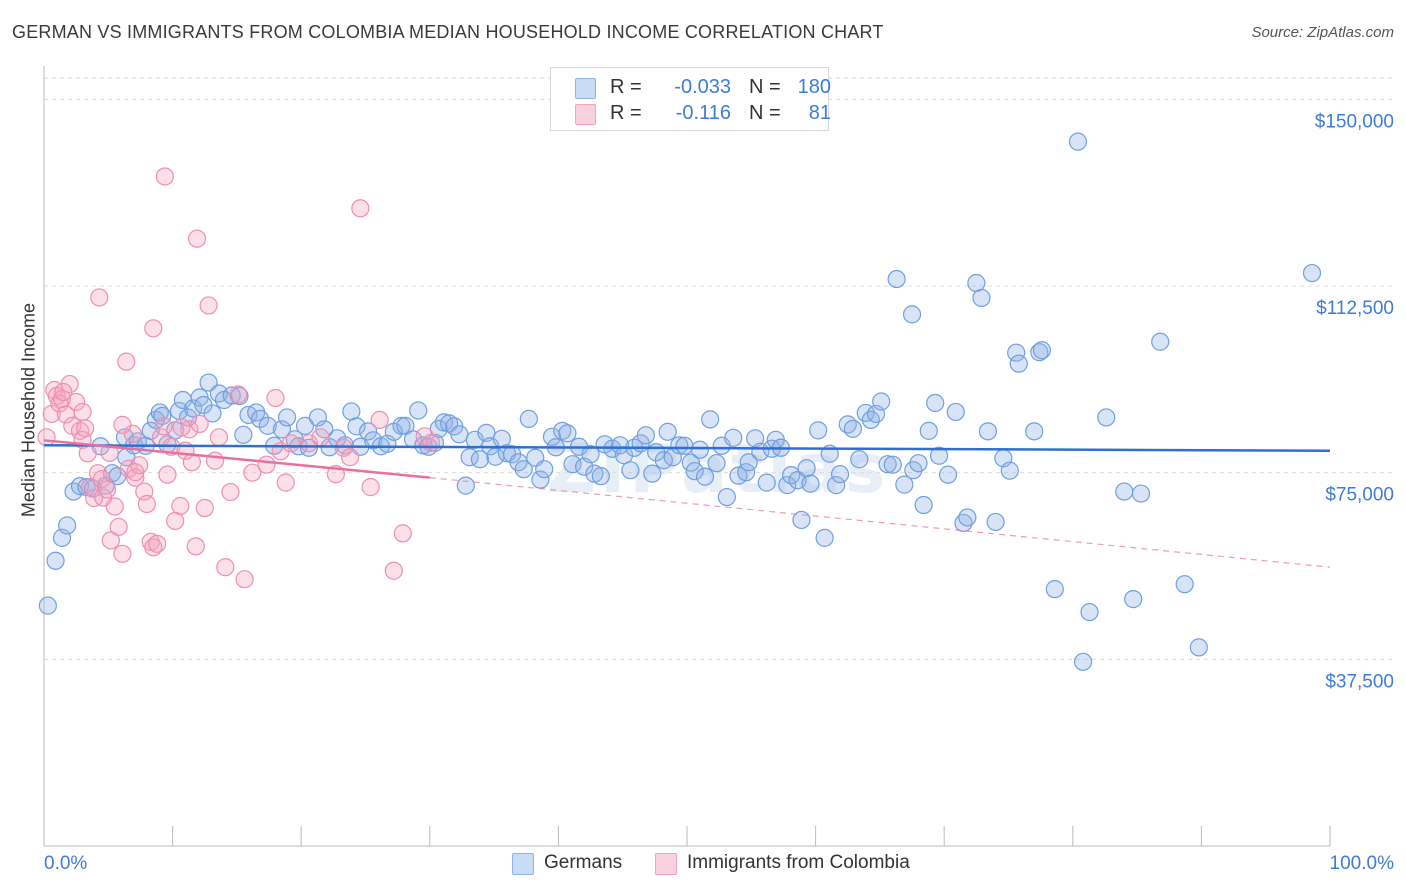 The height and width of the screenshot is (892, 1406). What do you see at coordinates (1362, 863) in the screenshot?
I see `x-tick-label: 100.0%` at bounding box center [1362, 863].